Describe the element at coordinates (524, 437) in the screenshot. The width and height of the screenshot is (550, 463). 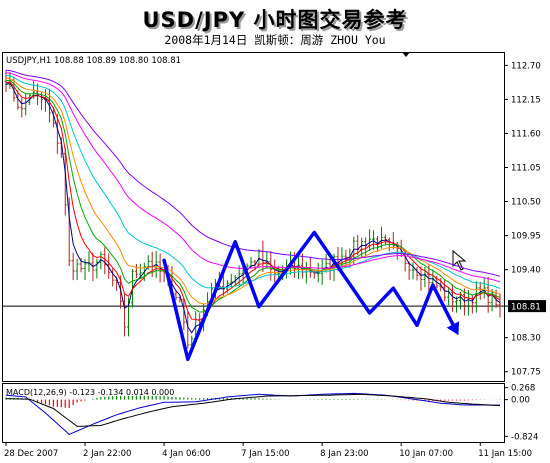
I see `macd-y-tick-label: -0.824` at that location.